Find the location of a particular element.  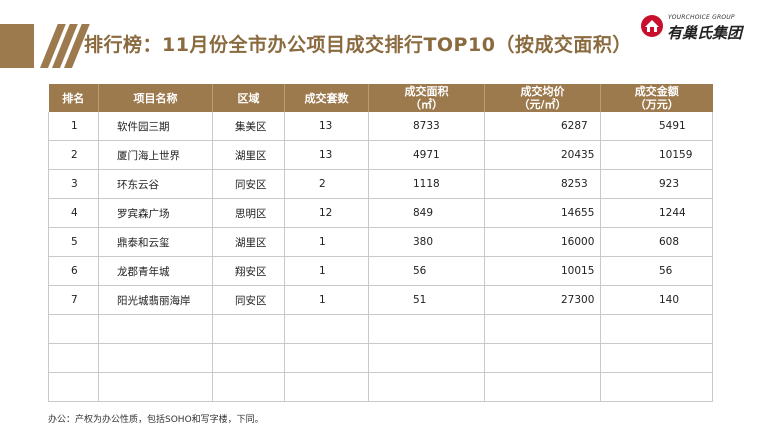

area-cell: 1118 is located at coordinates (426, 184).